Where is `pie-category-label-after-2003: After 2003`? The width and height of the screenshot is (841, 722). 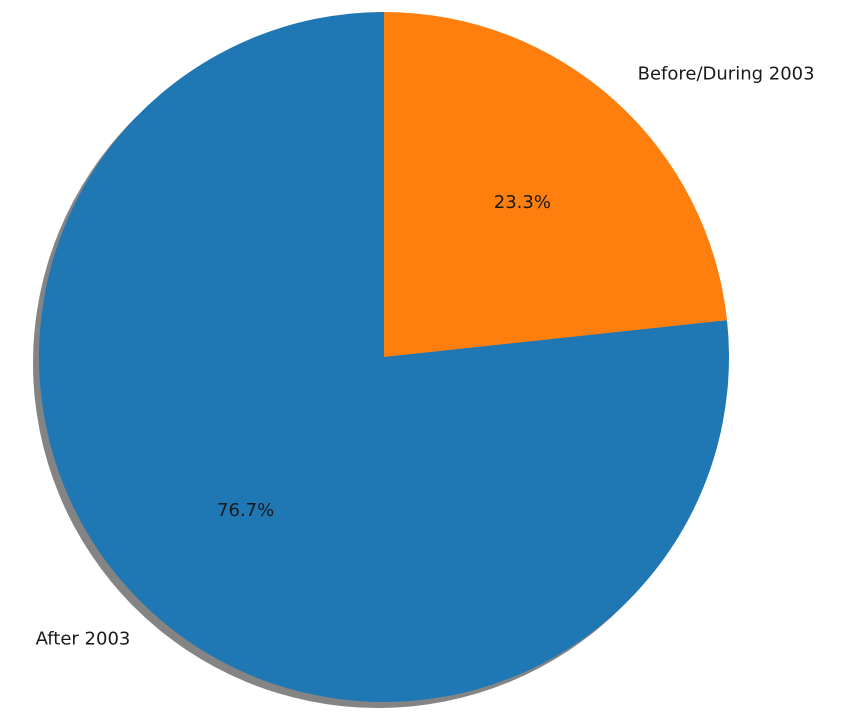 pie-category-label-after-2003: After 2003 is located at coordinates (83, 638).